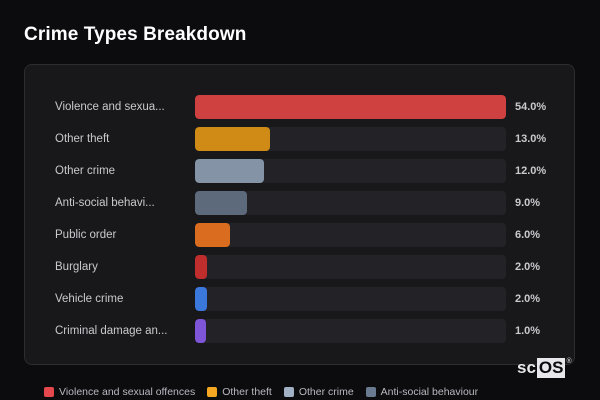 The image size is (600, 400). I want to click on bar-label: Public order, so click(86, 235).